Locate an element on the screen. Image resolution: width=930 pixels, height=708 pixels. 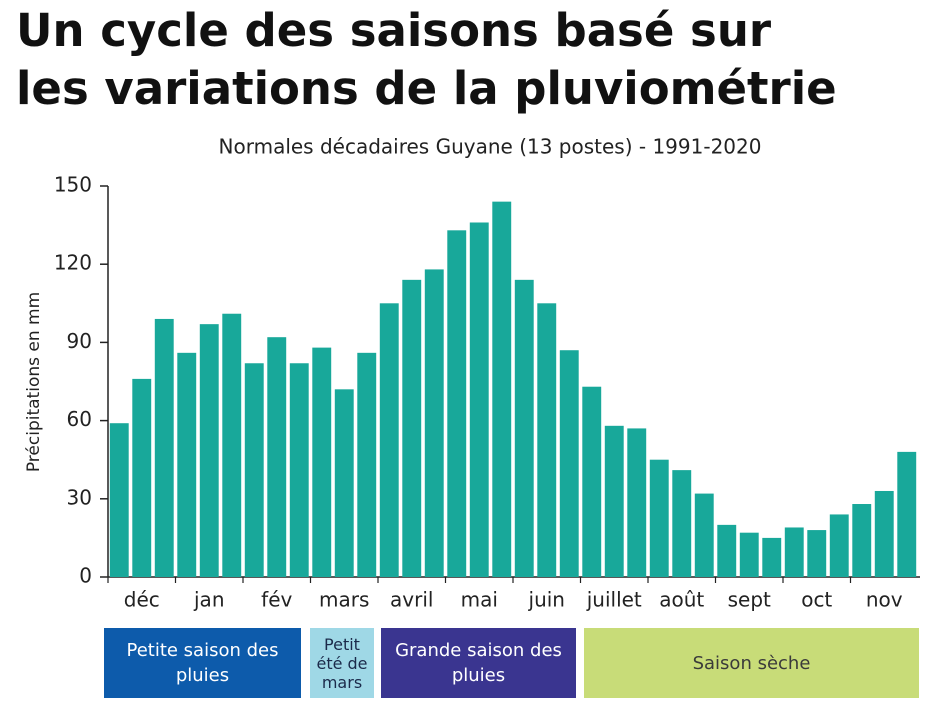
title-line: Un cycle des saisons basé sur is located at coordinates (394, 30).